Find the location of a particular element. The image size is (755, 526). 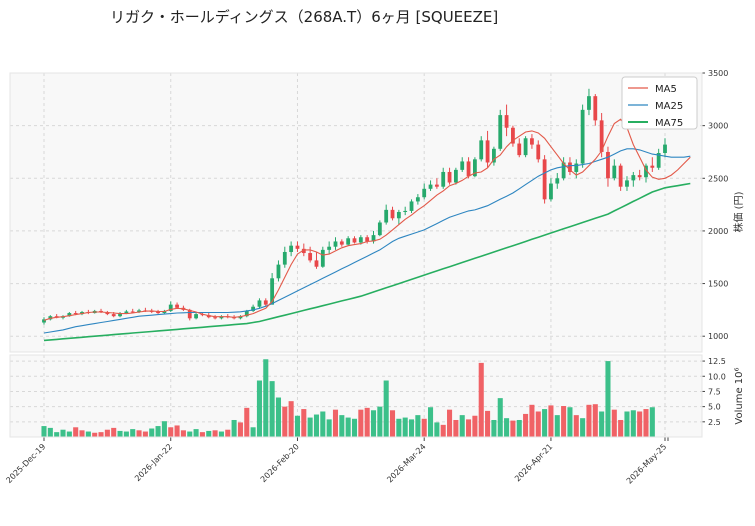

chart-title: リガク・ホールディングス（268A.T）6ヶ月 [SQUEEZE] is located at coordinates (304, 17).